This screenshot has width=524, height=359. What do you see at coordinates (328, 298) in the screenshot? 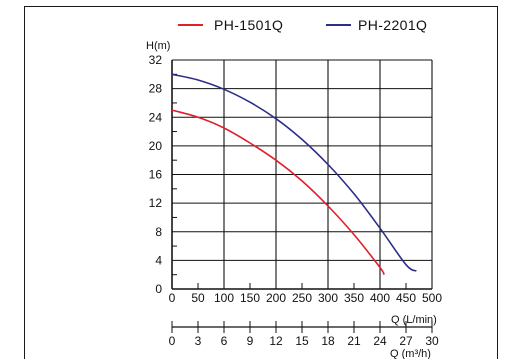
I see `x-tick-label: 300` at bounding box center [328, 298].